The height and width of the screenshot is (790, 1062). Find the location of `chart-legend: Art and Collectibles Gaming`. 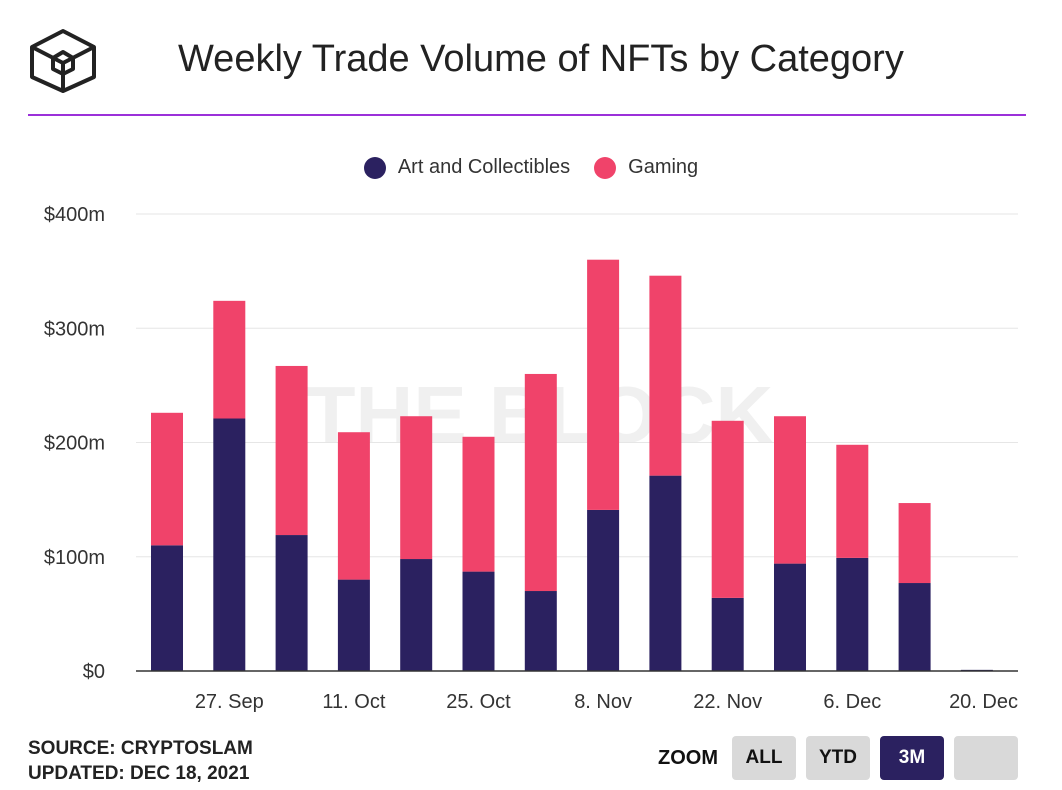

chart-legend: Art and Collectibles Gaming is located at coordinates (531, 167).